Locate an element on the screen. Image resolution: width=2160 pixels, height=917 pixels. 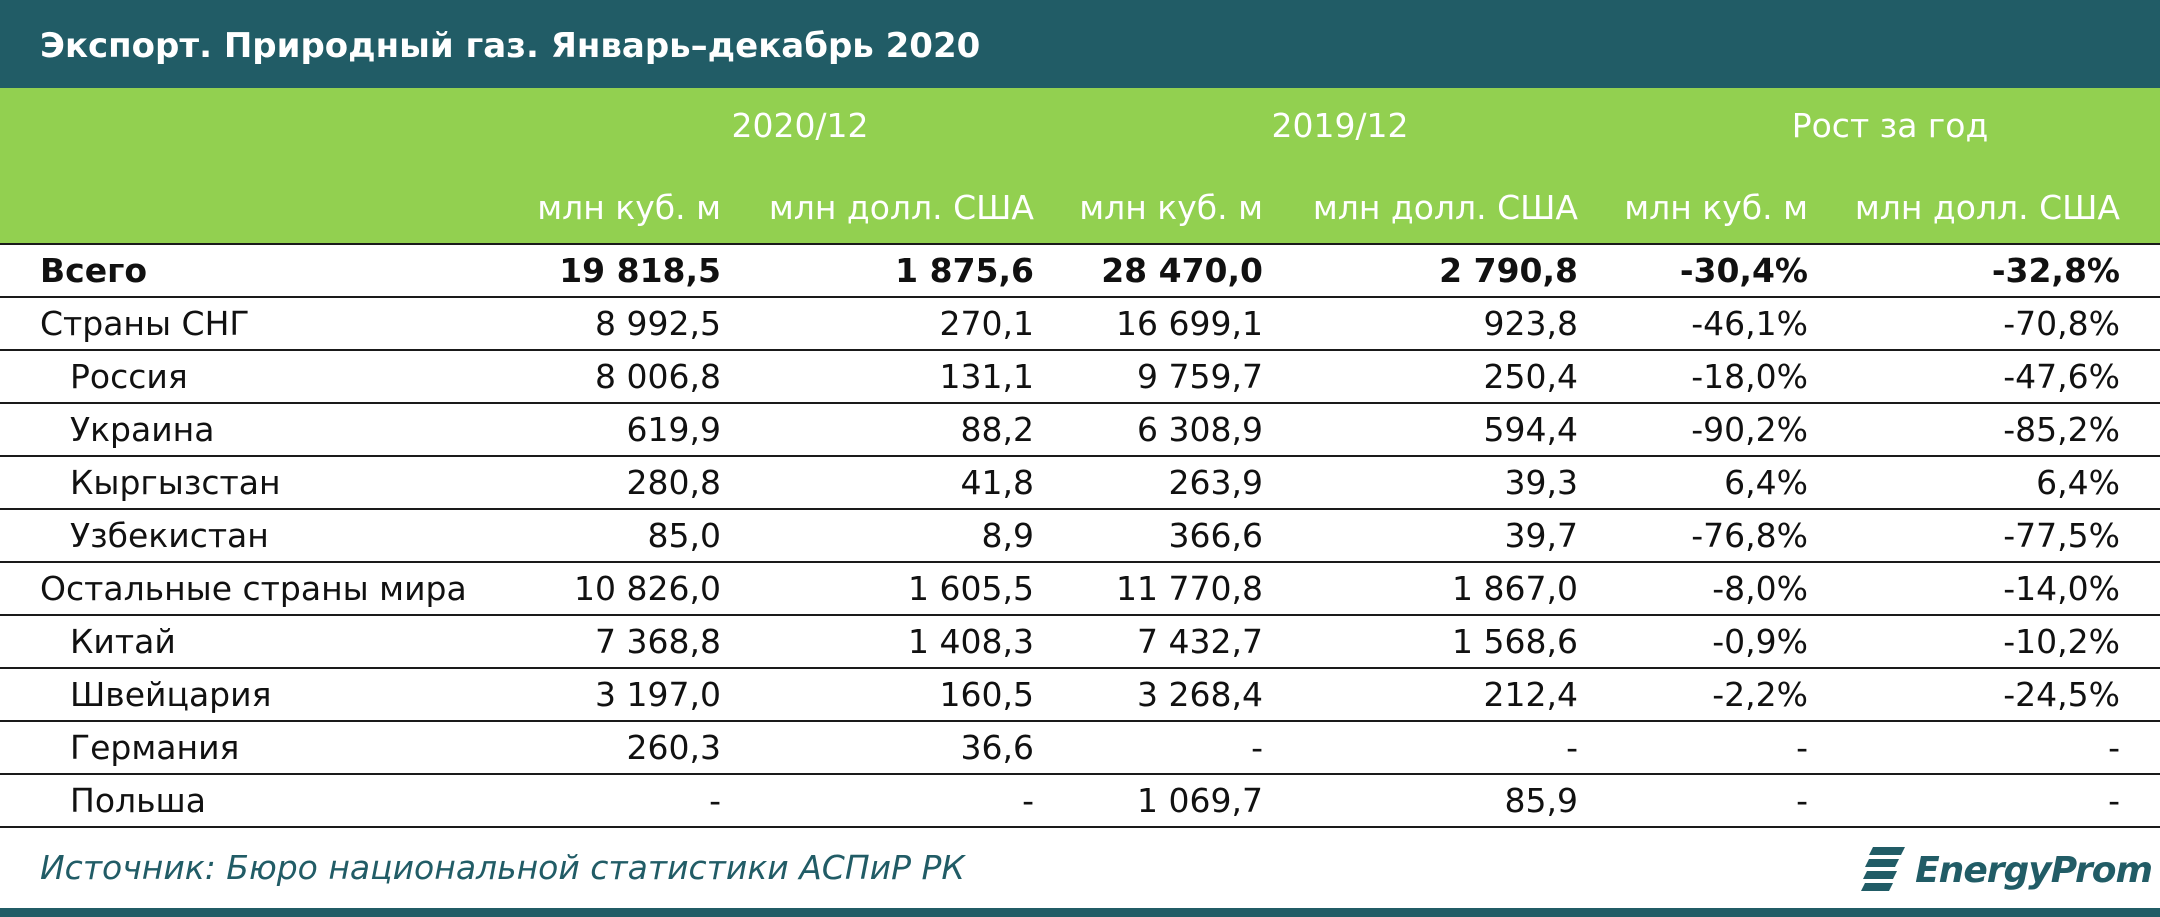
cell-value: 1 069,7 is located at coordinates (1148, 801).